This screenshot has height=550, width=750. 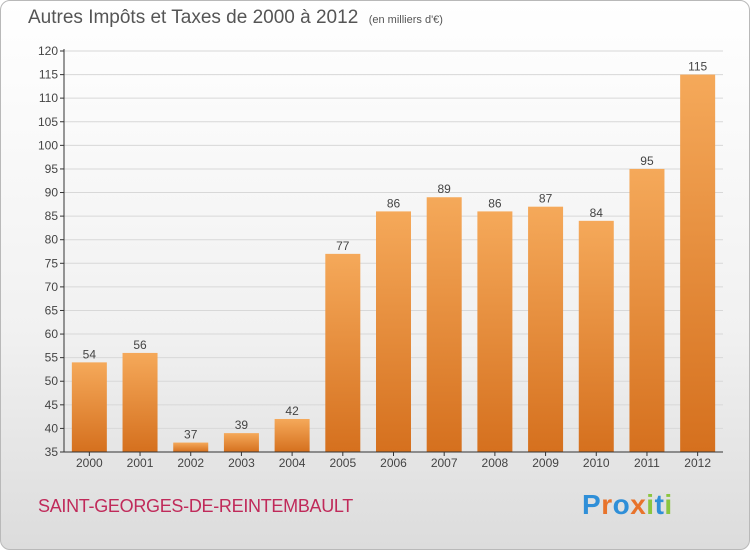 What do you see at coordinates (495, 463) in the screenshot?
I see `x-tick-label: 2008` at bounding box center [495, 463].